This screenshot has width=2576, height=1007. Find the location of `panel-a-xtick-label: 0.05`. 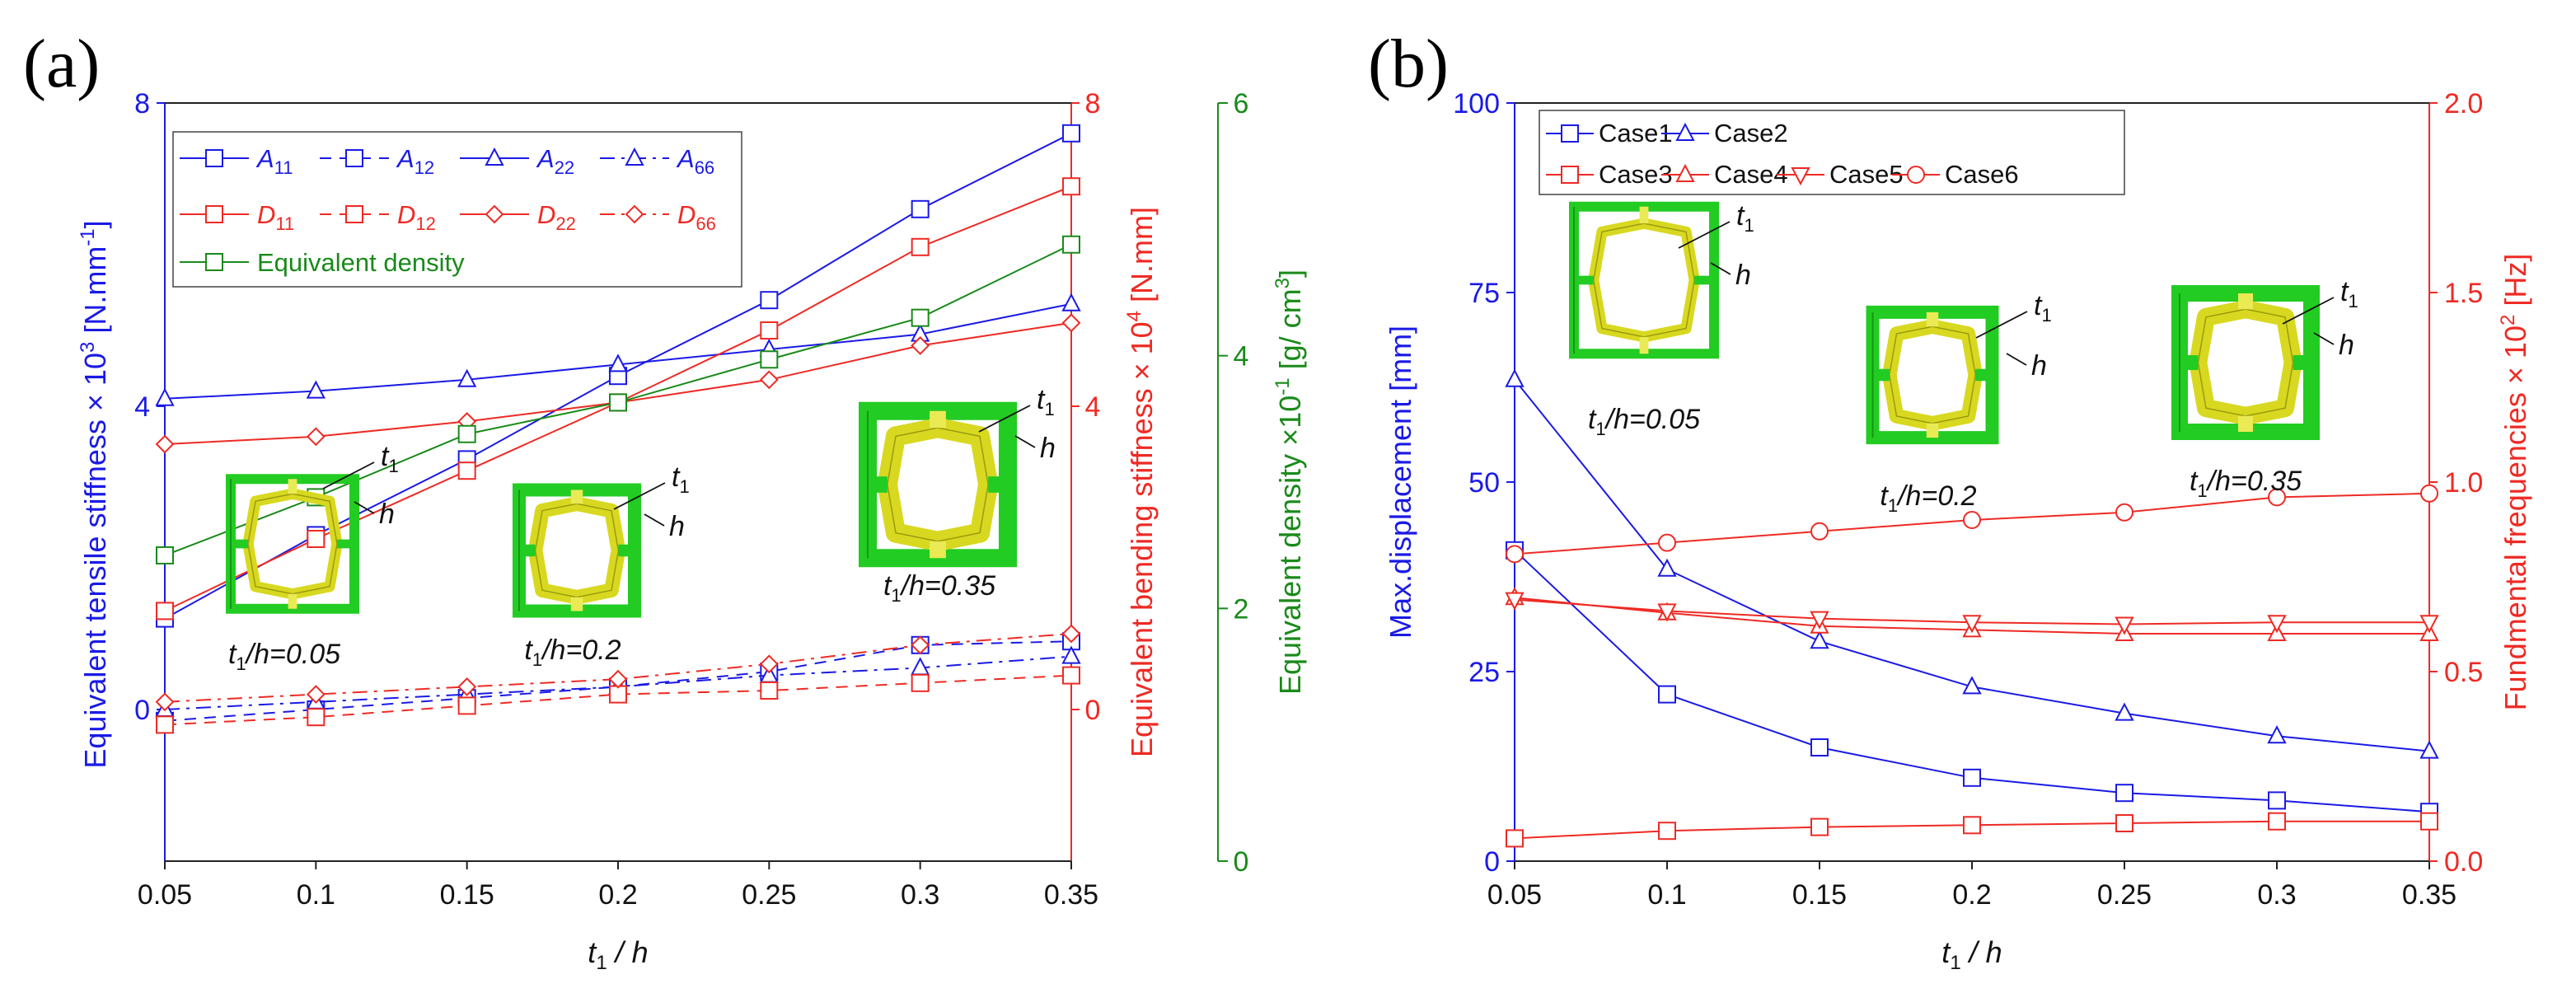

panel-a-xtick-label: 0.05 is located at coordinates (165, 895).